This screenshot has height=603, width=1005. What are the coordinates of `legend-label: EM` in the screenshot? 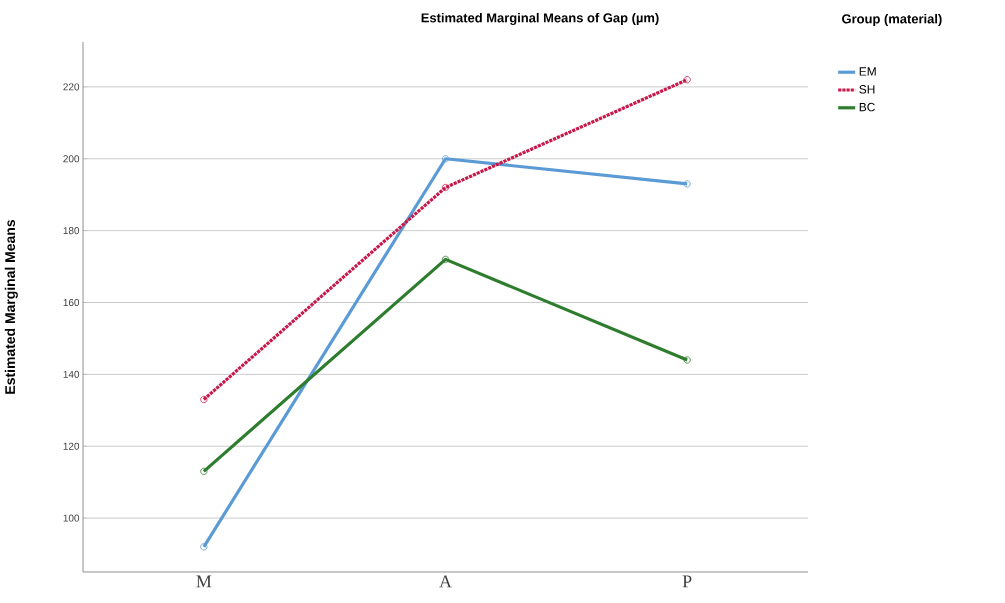 It's located at (867, 71).